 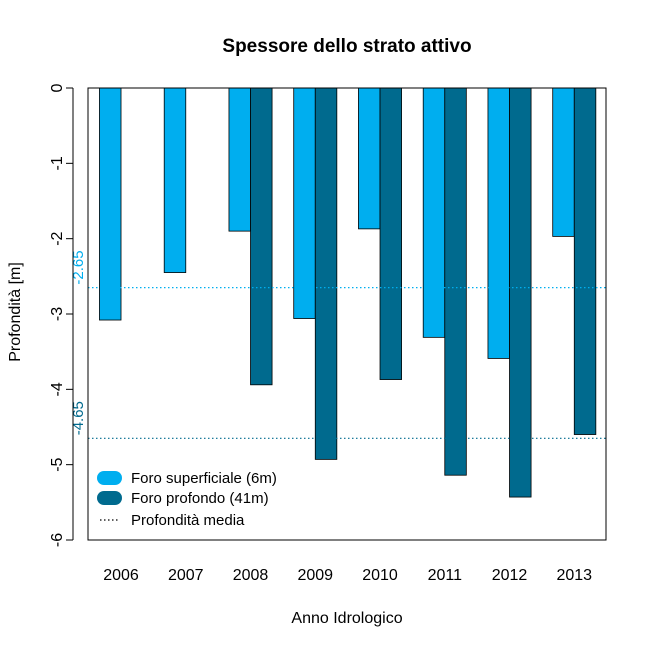 What do you see at coordinates (434, 212) in the screenshot?
I see `bar-superficiale-2011` at bounding box center [434, 212].